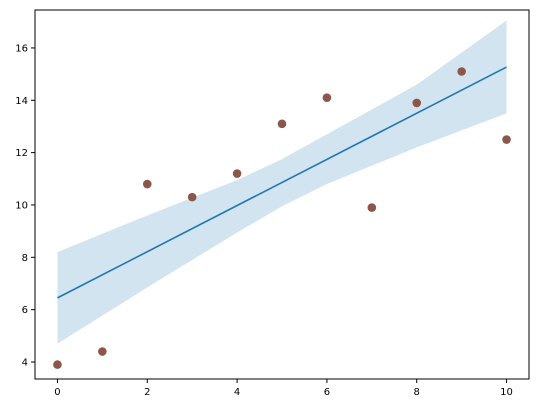 The height and width of the screenshot is (409, 539). I want to click on x-tick-label: 0, so click(57, 392).